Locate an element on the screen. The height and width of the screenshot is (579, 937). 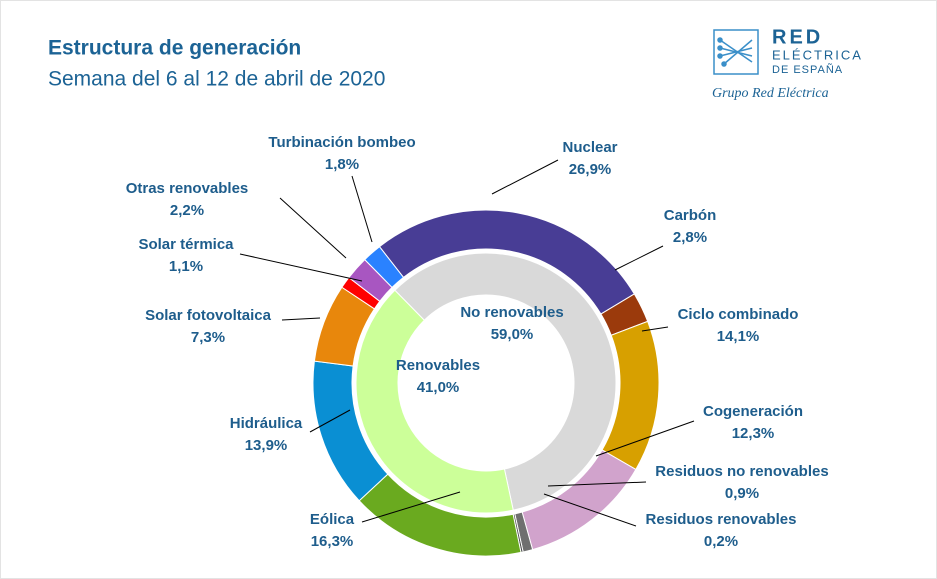
value-label: 13,9% is located at coordinates (266, 445).